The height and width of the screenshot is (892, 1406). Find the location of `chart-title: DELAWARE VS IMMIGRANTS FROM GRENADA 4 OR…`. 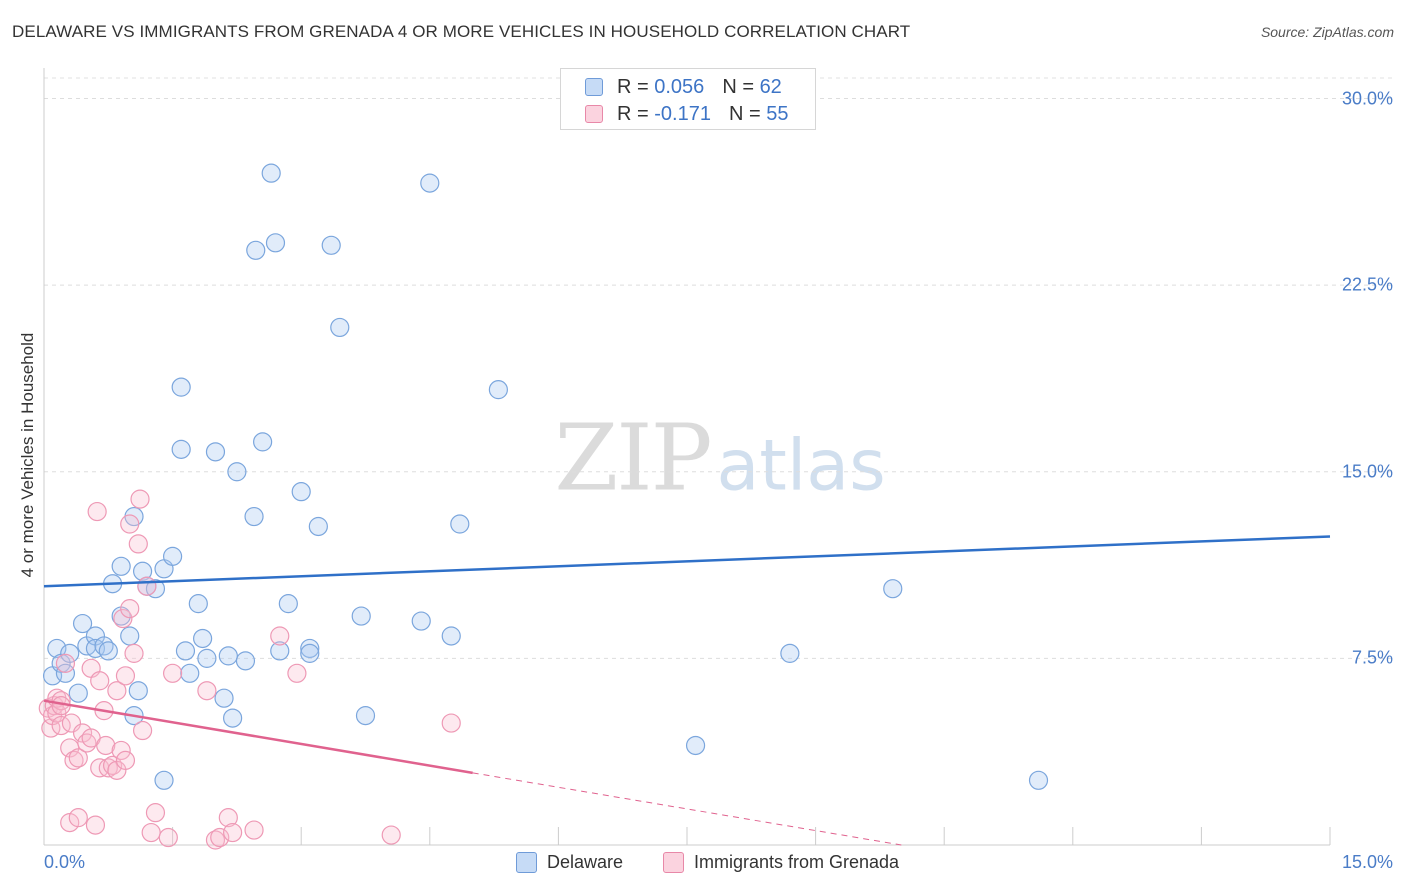

chart-title: DELAWARE VS IMMIGRANTS FROM GRENADA 4 OR… is located at coordinates (461, 31).